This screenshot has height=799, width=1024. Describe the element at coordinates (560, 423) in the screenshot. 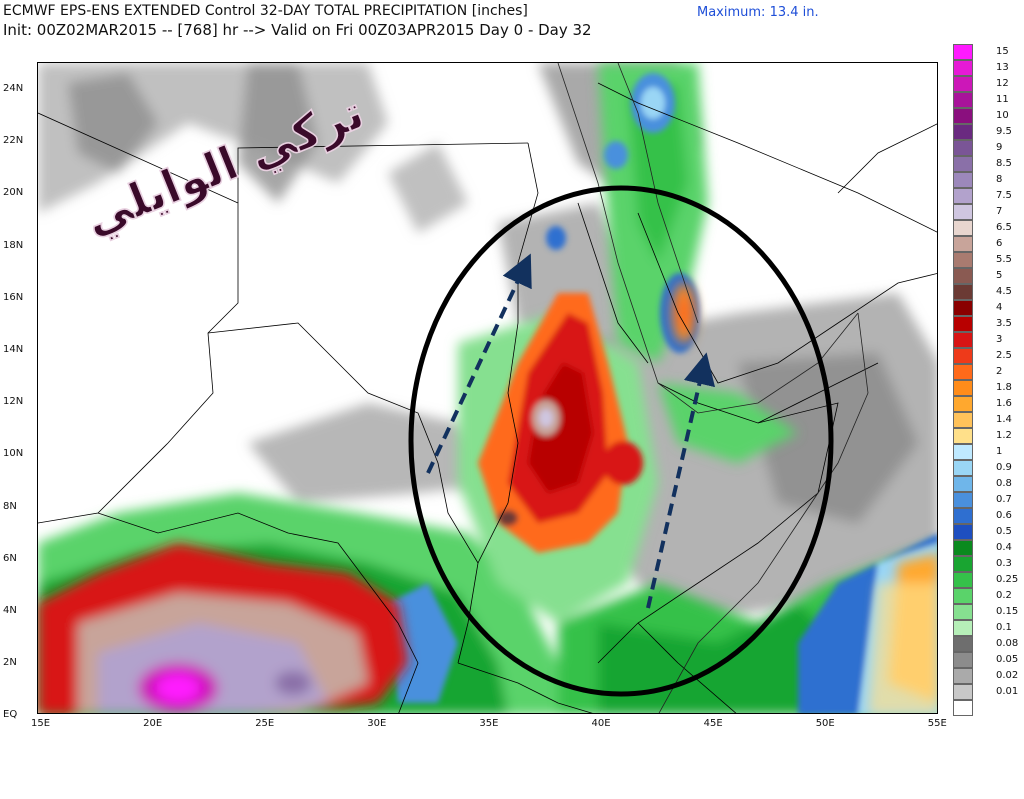

I see `precip-red-ethiopia` at that location.